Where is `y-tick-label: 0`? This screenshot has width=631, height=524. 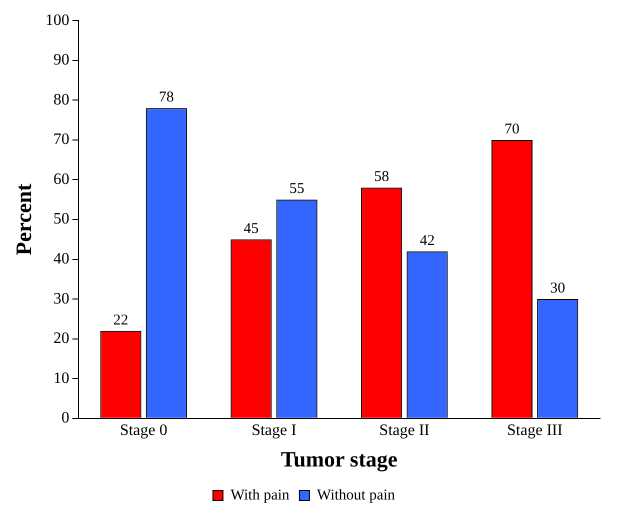 y-tick-label: 0 is located at coordinates (65, 418).